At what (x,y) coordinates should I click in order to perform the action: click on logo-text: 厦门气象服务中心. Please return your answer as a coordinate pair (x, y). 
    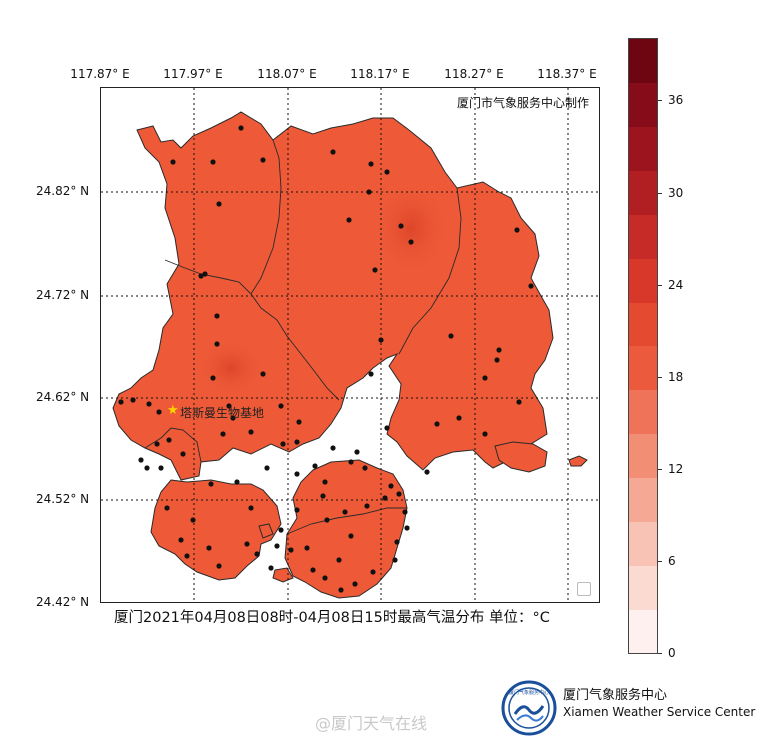
    Looking at the image, I should click on (529, 692).